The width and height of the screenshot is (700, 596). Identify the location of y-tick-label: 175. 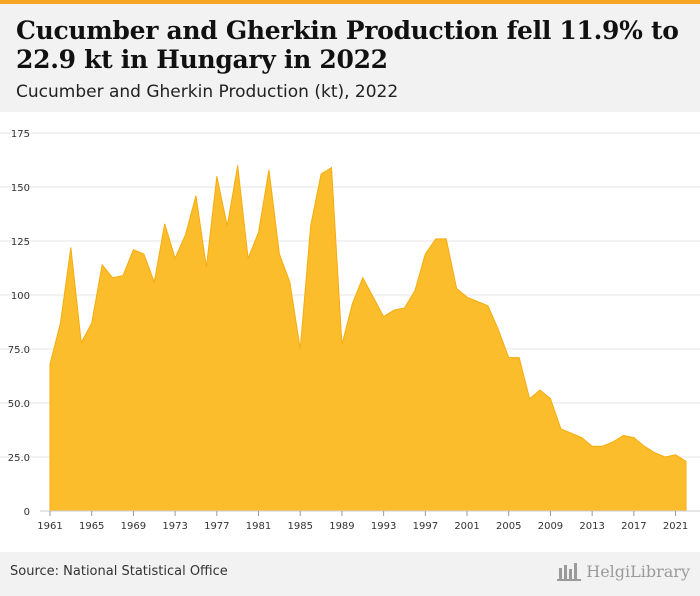
(20, 134).